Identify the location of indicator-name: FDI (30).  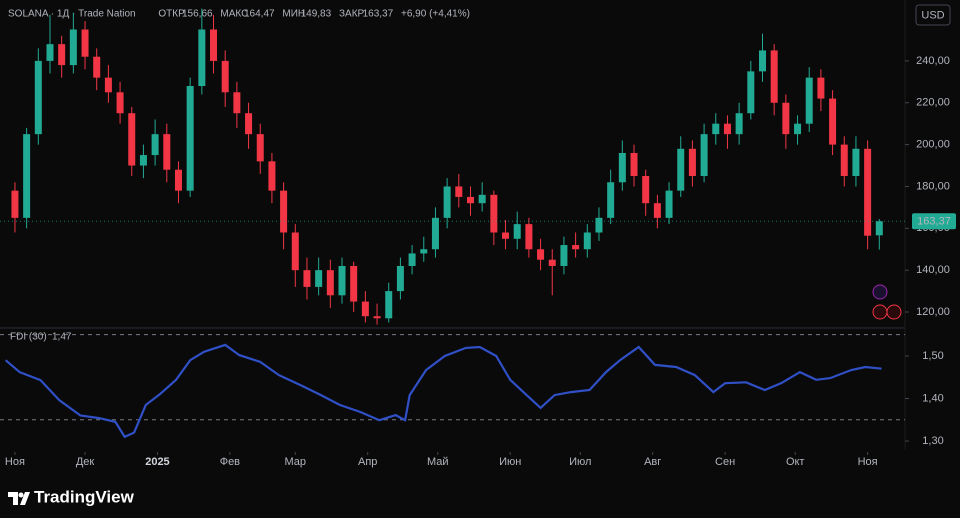
(28, 337).